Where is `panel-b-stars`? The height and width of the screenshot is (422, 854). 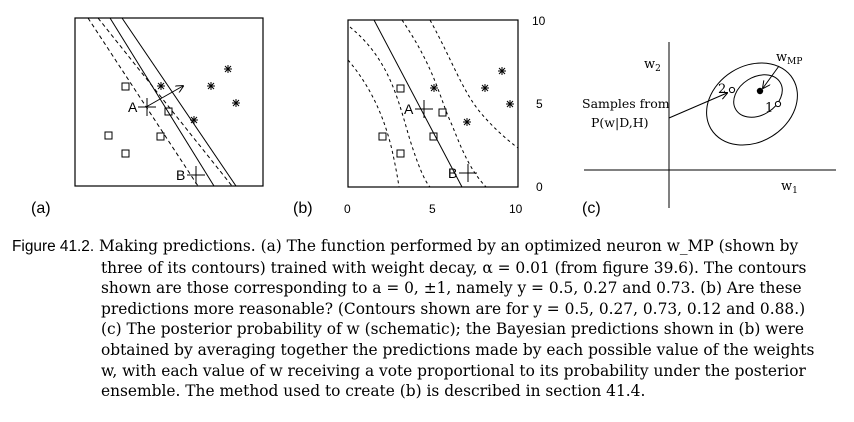
panel-b-stars is located at coordinates (472, 96).